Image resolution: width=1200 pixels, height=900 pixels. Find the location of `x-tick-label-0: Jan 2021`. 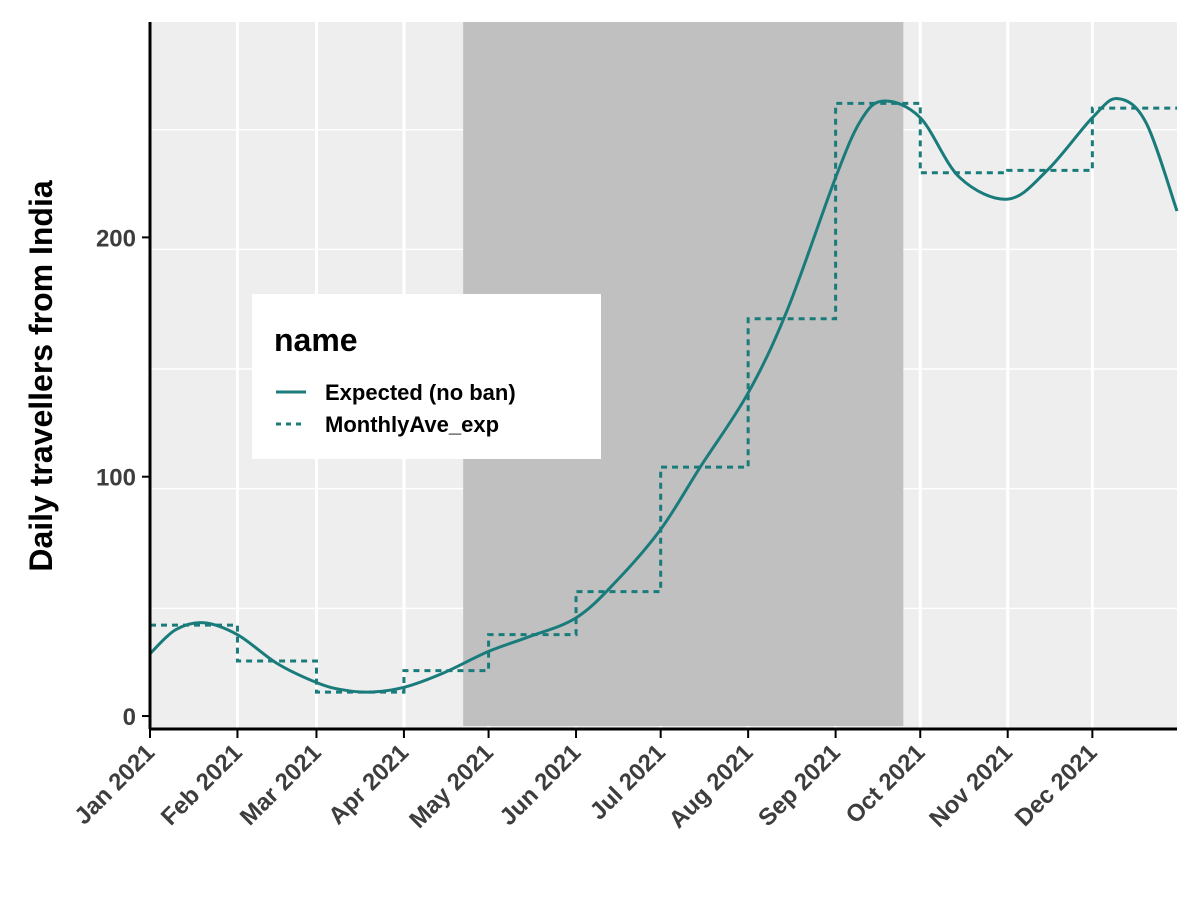

x-tick-label-0: Jan 2021 is located at coordinates (114, 784).